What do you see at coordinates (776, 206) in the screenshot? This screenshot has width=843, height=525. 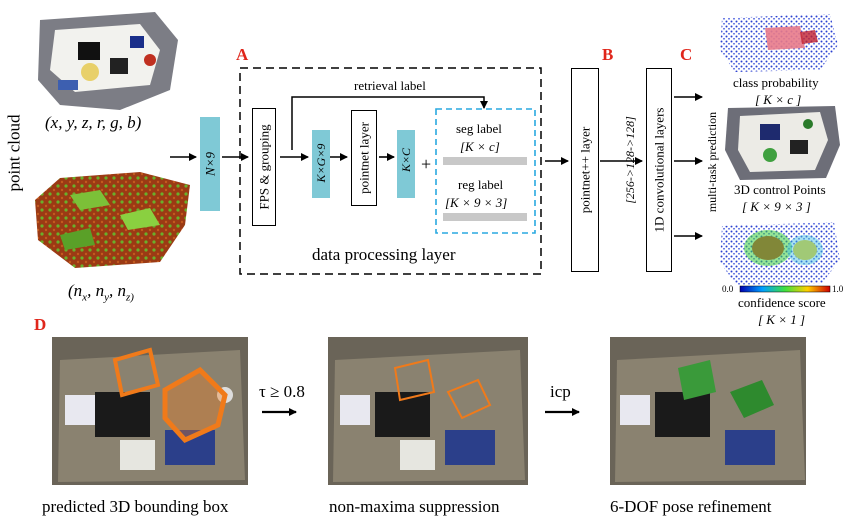 I see `control-dim: [ K × 9 × 3 ]` at bounding box center [776, 206].